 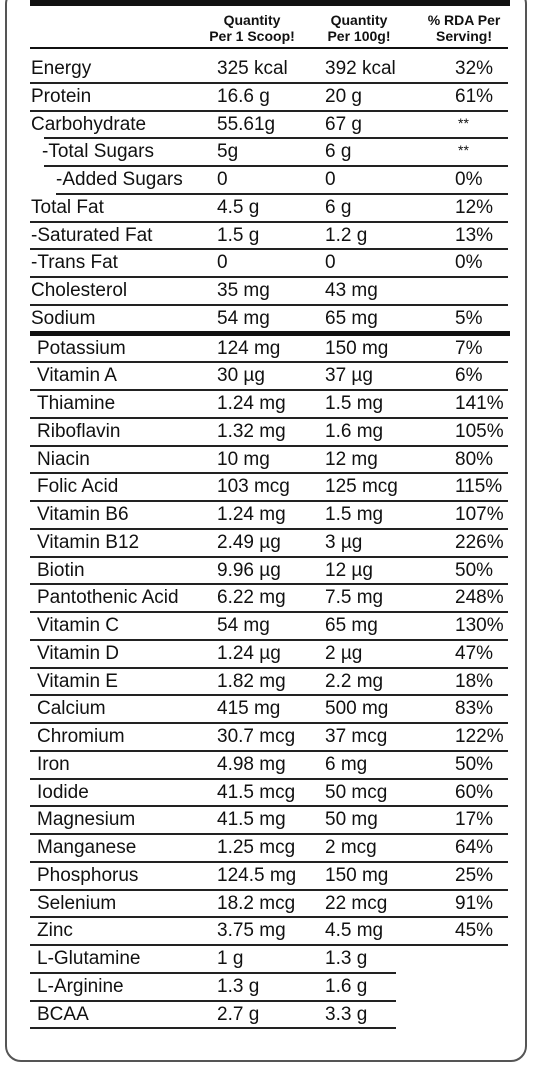 I want to click on per-100g-value: 67 g, so click(x=343, y=124).